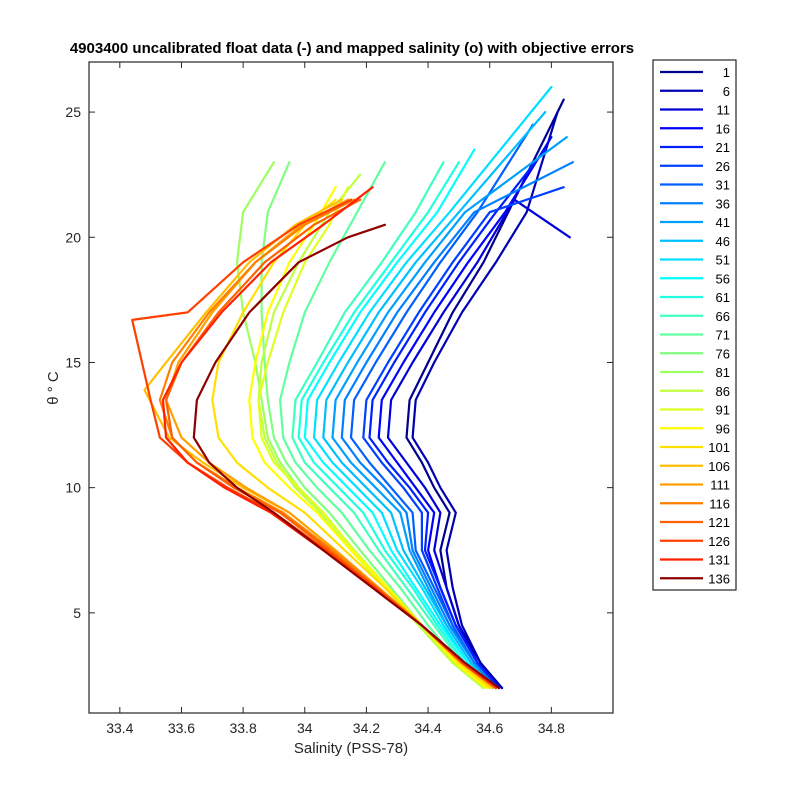  I want to click on legend-label-36: 36, so click(723, 203).